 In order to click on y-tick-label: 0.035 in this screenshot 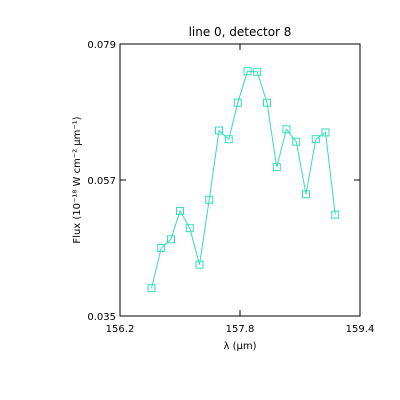, I will do `click(101, 317)`.